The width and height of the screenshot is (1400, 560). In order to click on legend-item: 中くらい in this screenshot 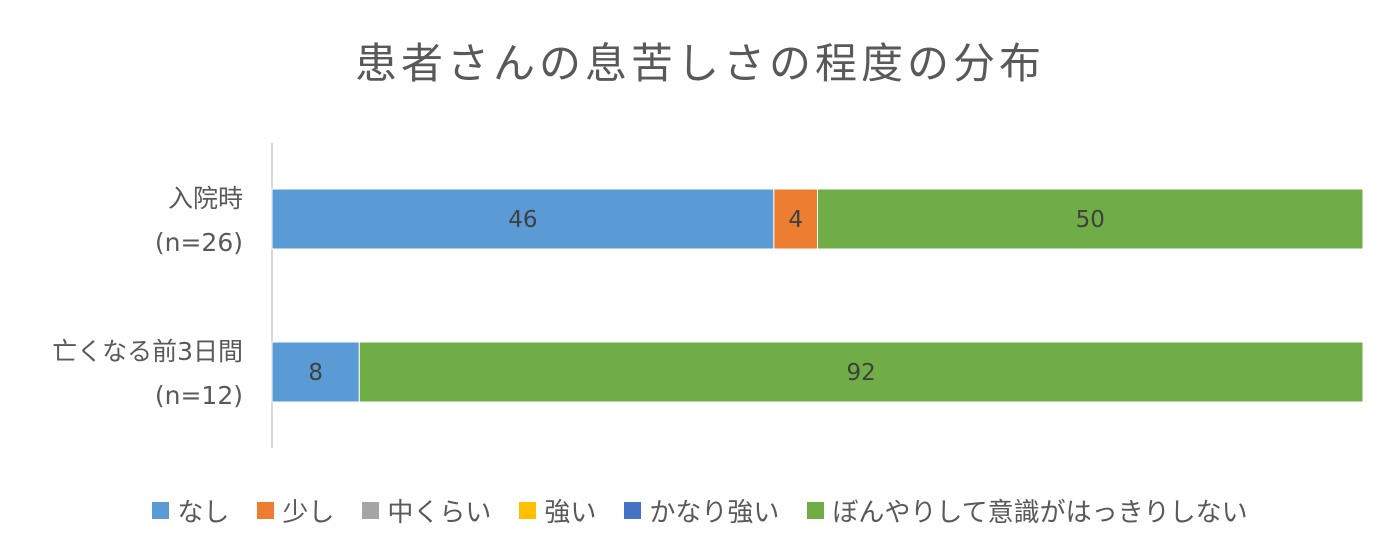, I will do `click(426, 510)`.